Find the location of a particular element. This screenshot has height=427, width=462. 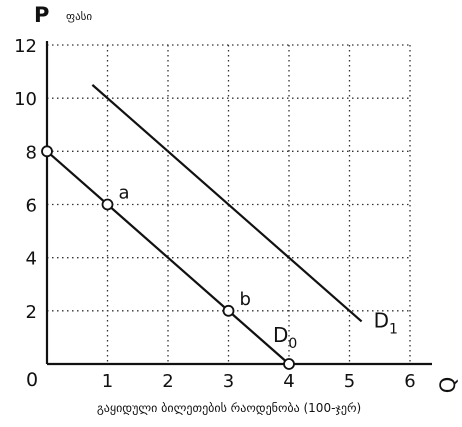

y-tick-label-4: 4 is located at coordinates (31, 259).